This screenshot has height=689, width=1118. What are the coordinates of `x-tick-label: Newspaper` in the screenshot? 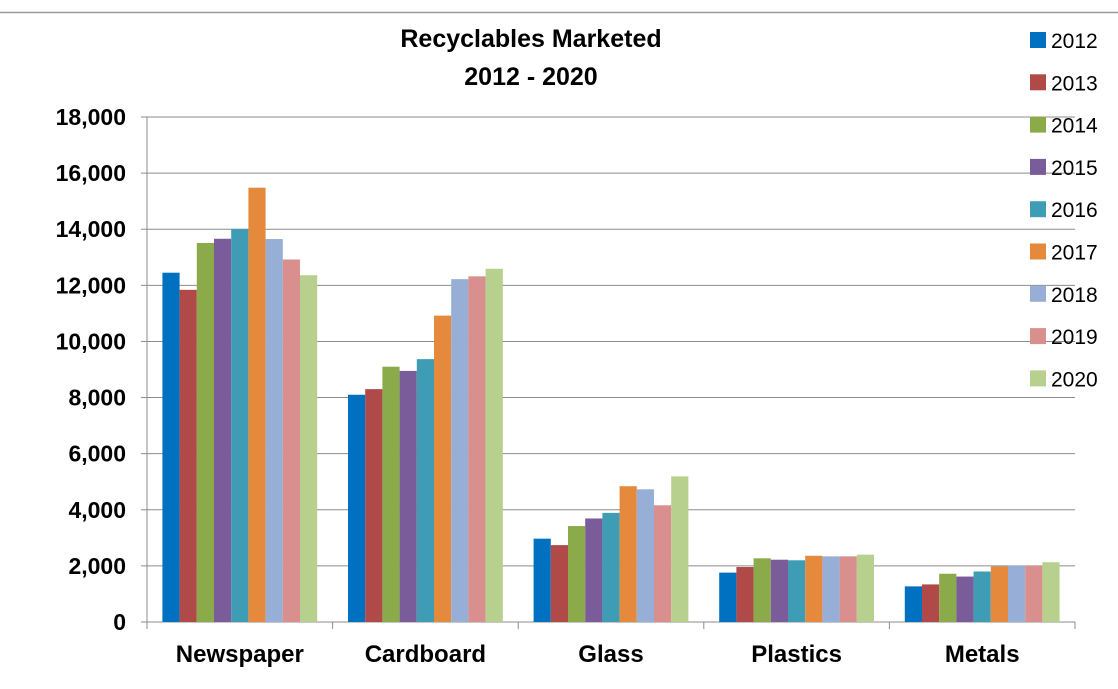 It's located at (240, 654).